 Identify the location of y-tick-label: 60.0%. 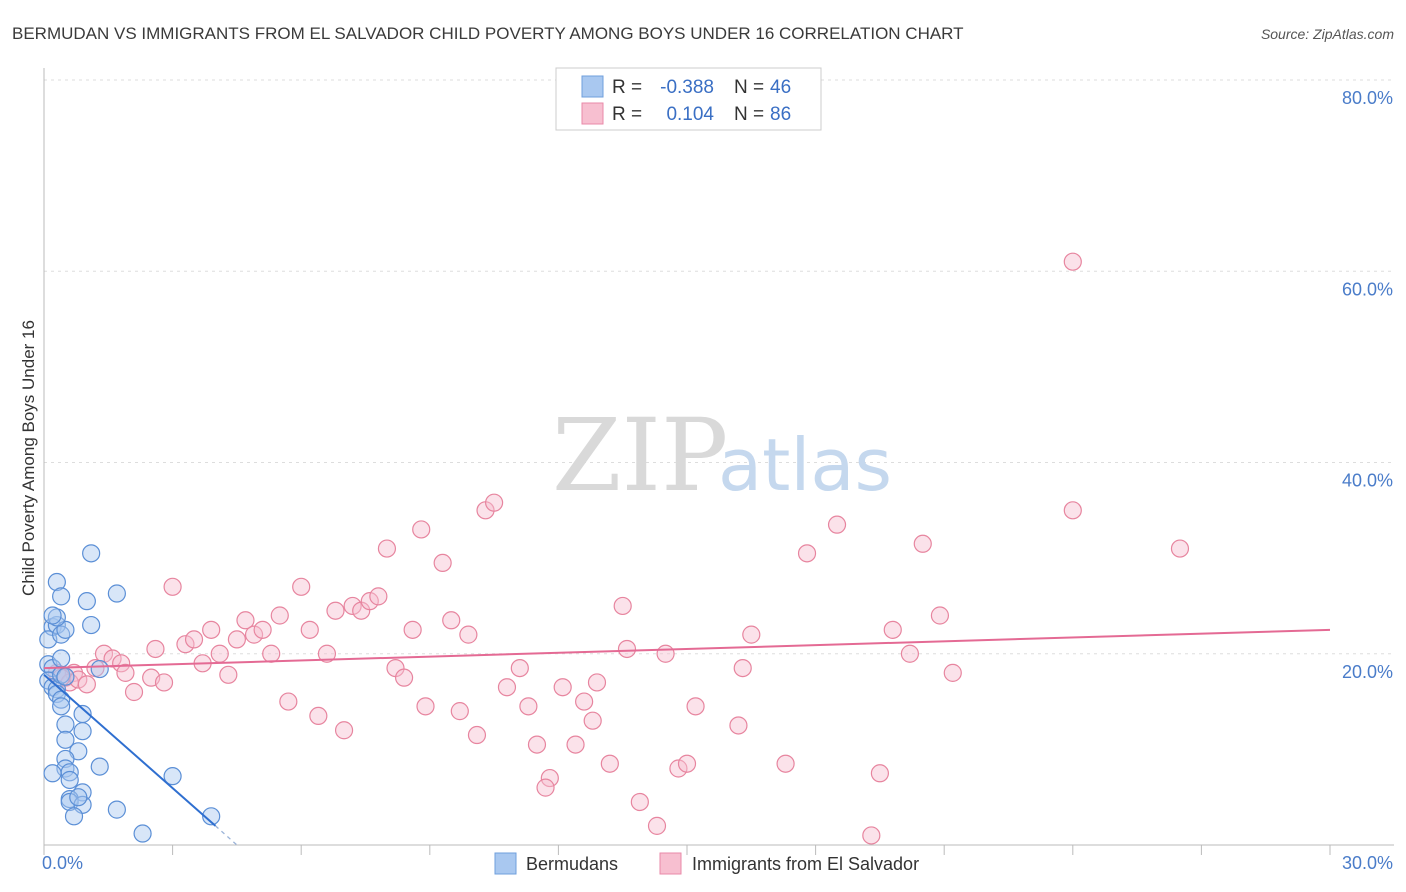
(1367, 289).